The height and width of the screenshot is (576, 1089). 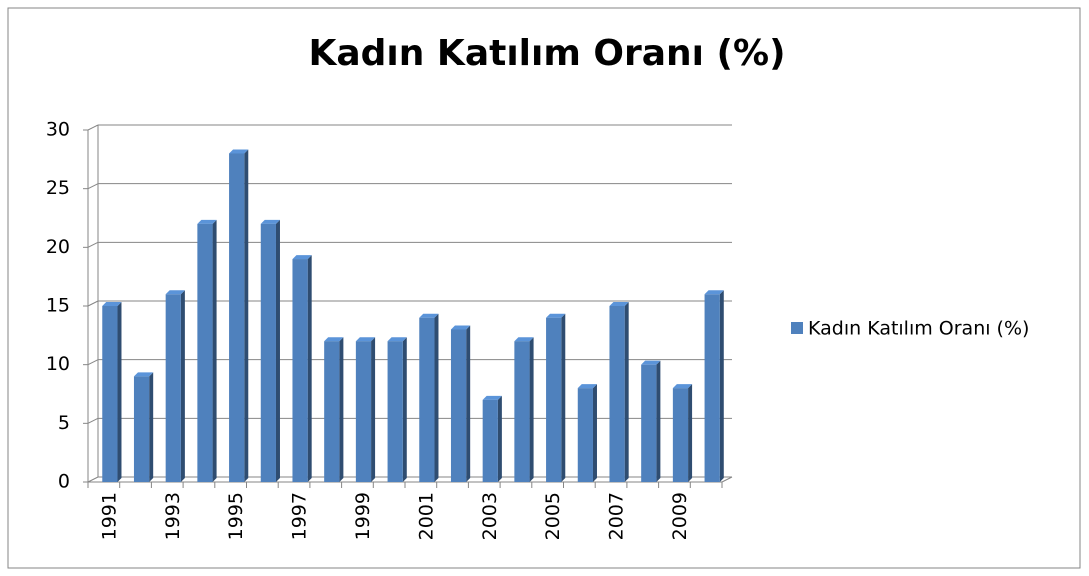 I want to click on x-tick-label: 1995, so click(x=236, y=516).